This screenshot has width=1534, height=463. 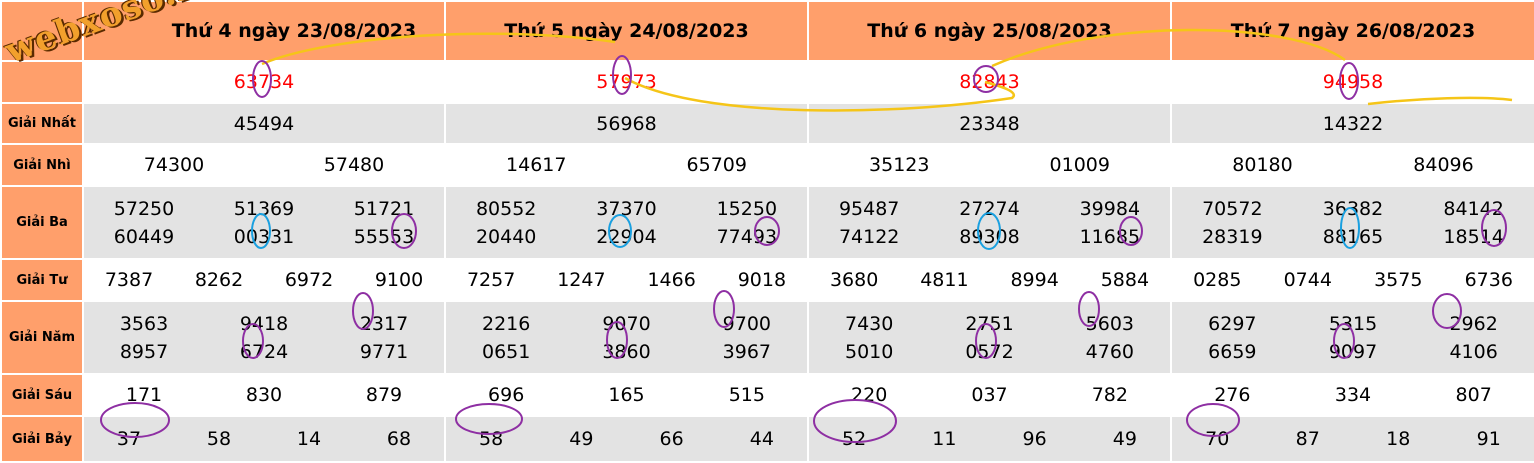 What do you see at coordinates (1232, 352) in the screenshot?
I see `prize-number: 6659` at bounding box center [1232, 352].